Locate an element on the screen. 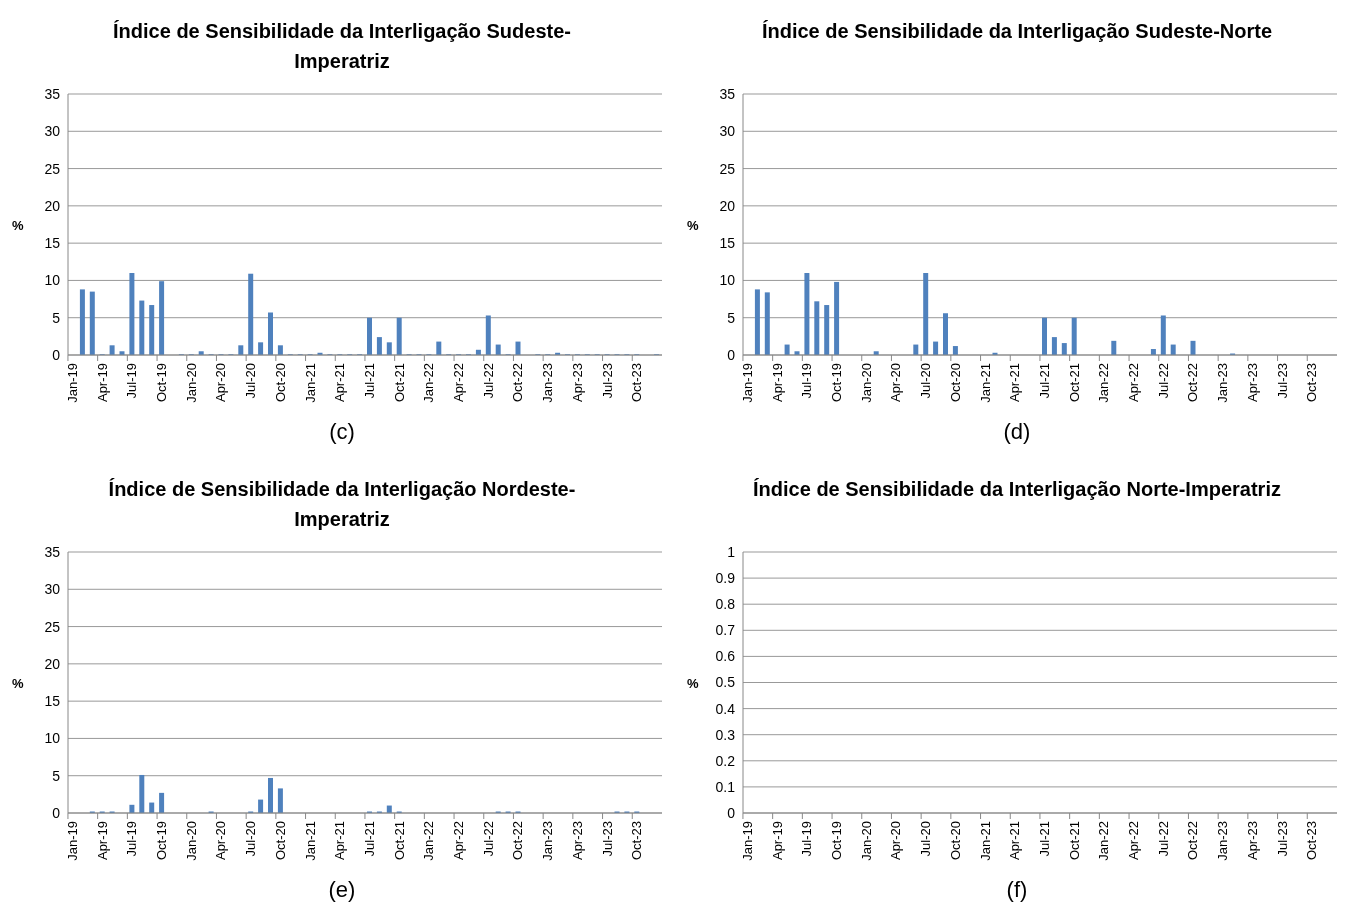 The height and width of the screenshot is (924, 1355). chart-title: Índice de Sensibilidade da Interligação Sudeste-Imperatriz is located at coordinates (342, 46).